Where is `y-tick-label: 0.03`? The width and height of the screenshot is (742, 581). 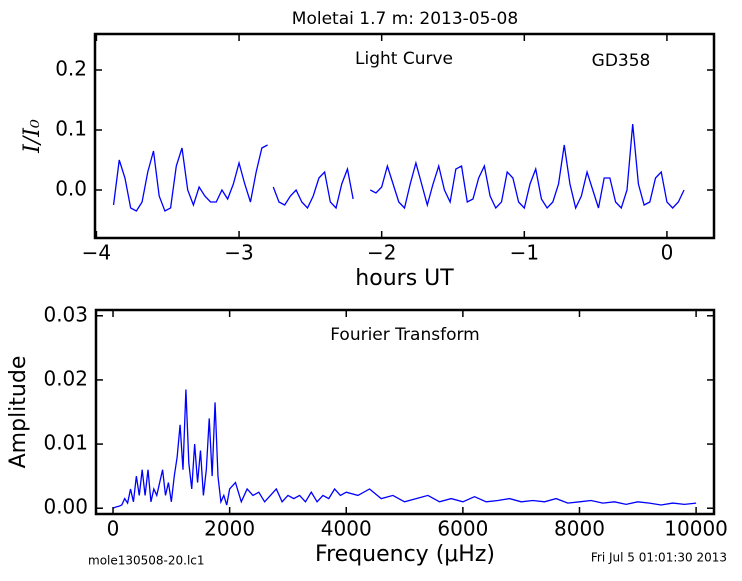
y-tick-label: 0.03 is located at coordinates (65, 314).